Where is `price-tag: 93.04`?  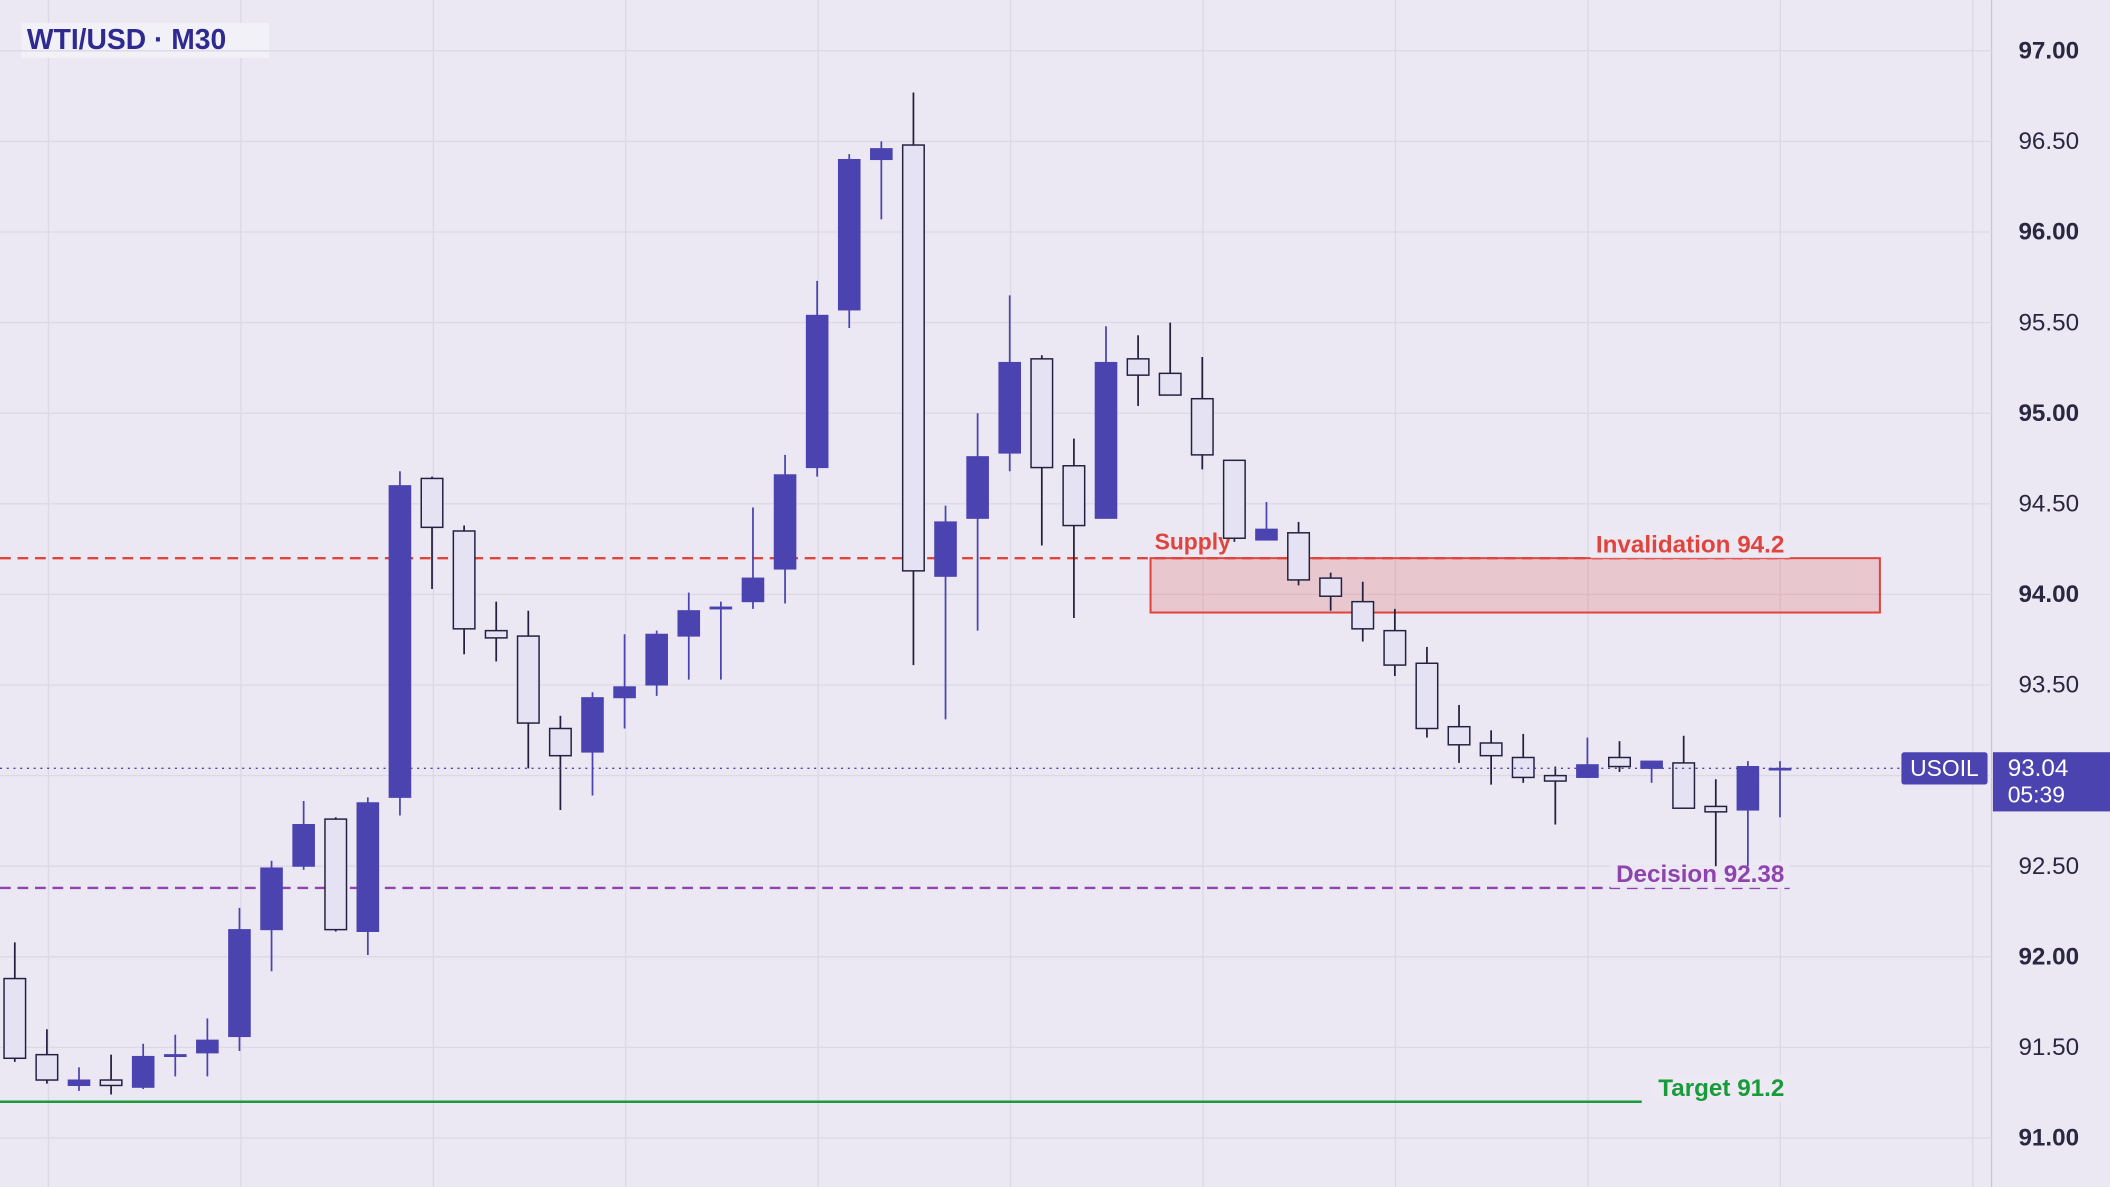 price-tag: 93.04 is located at coordinates (2038, 768).